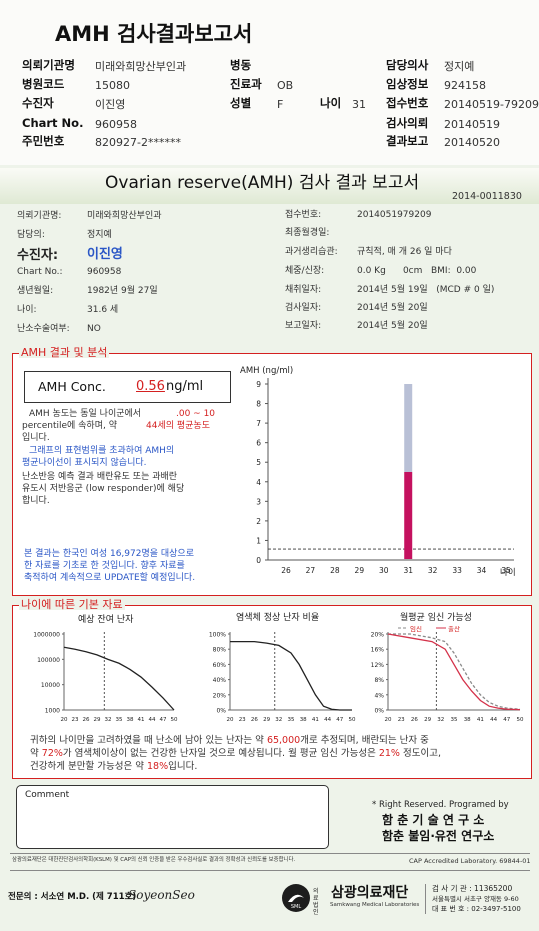 Image resolution: width=539 pixels, height=931 pixels. Describe the element at coordinates (433, 570) in the screenshot. I see `x-tick-label: 32` at that location.